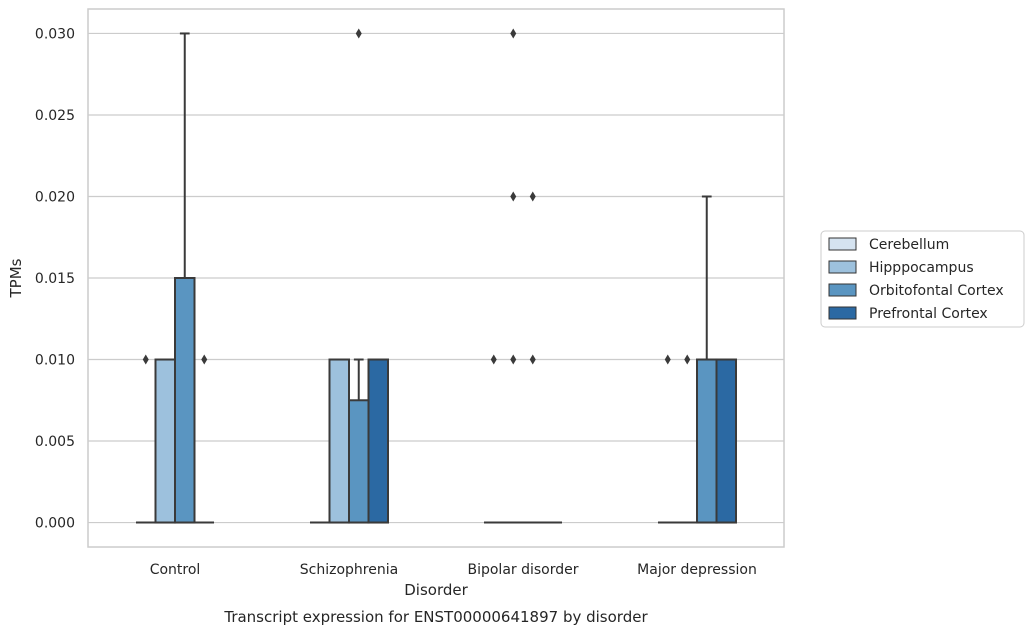  Describe the element at coordinates (55, 524) in the screenshot. I see `y-tick-label: 0.000` at that location.